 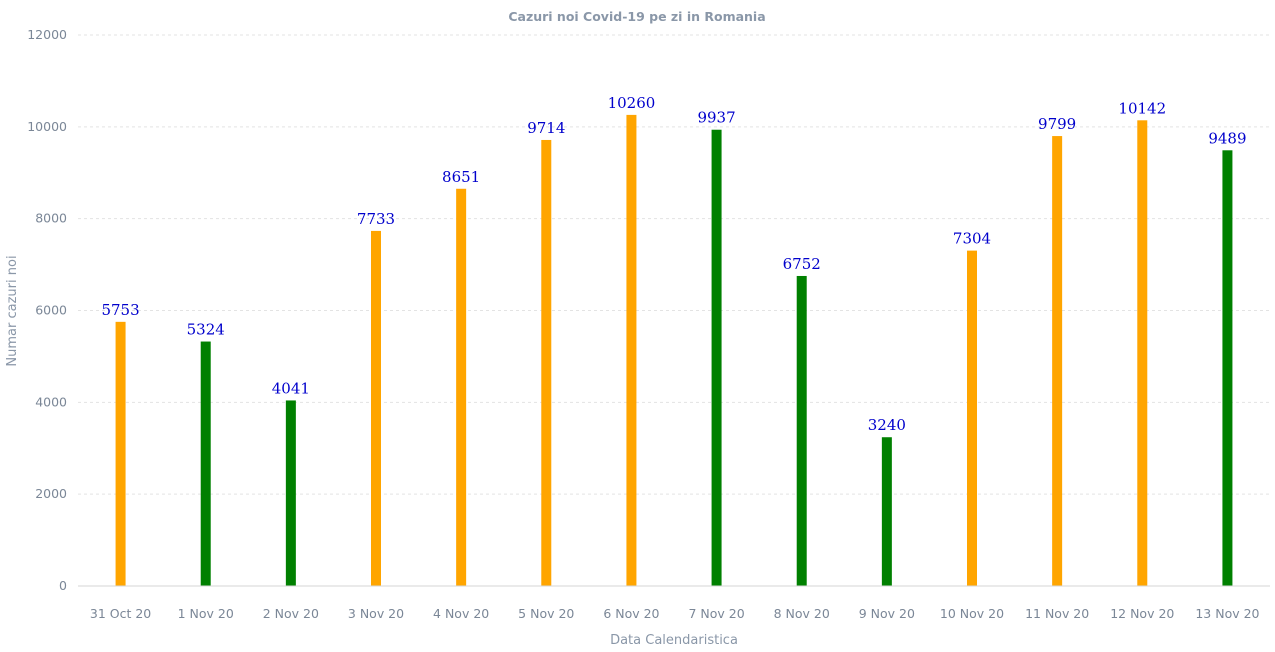 I want to click on data-label: 10142, so click(x=1142, y=108).